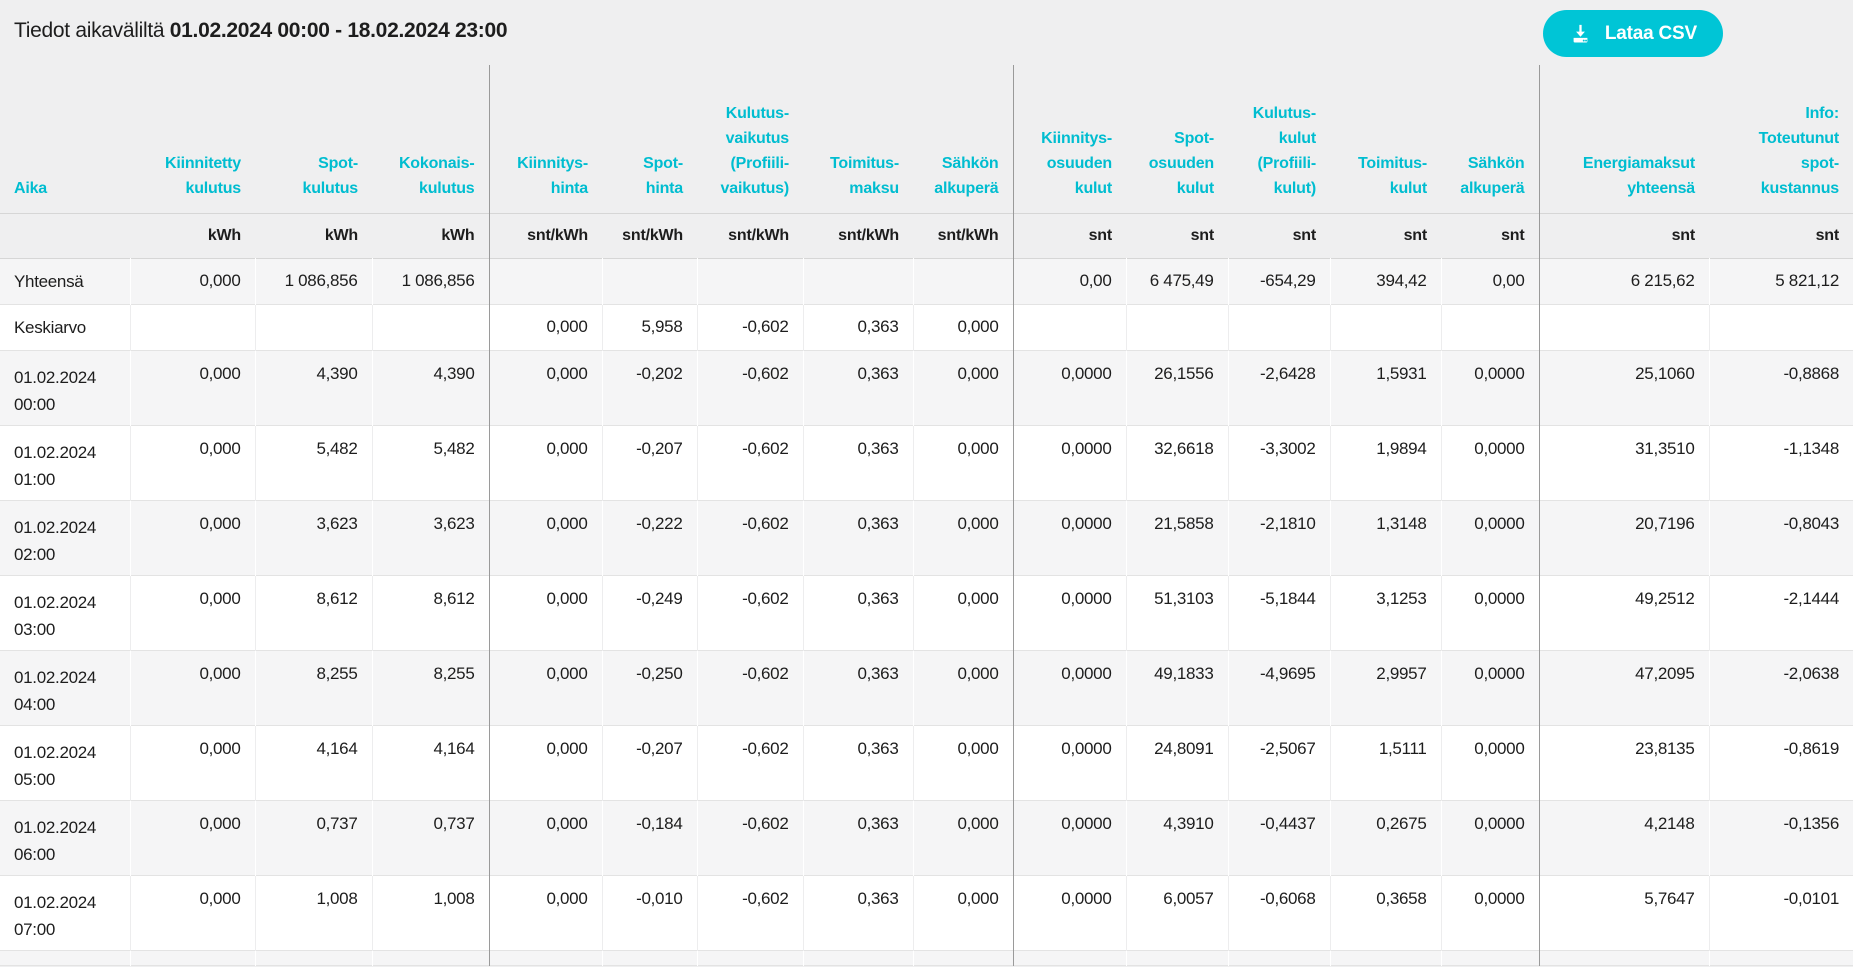 The image size is (1853, 967). What do you see at coordinates (55, 840) in the screenshot?
I see `row-label-cell: 01.02.2024 06:00` at bounding box center [55, 840].